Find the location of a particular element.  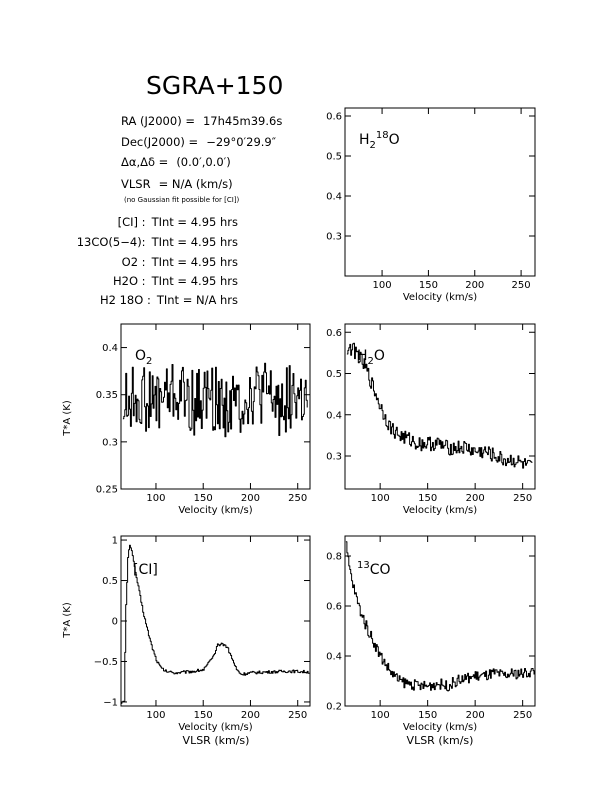

svg-text:RA (J2000) =17h45m39.6s: RA (J2000) = 17h45m39.6s is located at coordinates (201, 121).